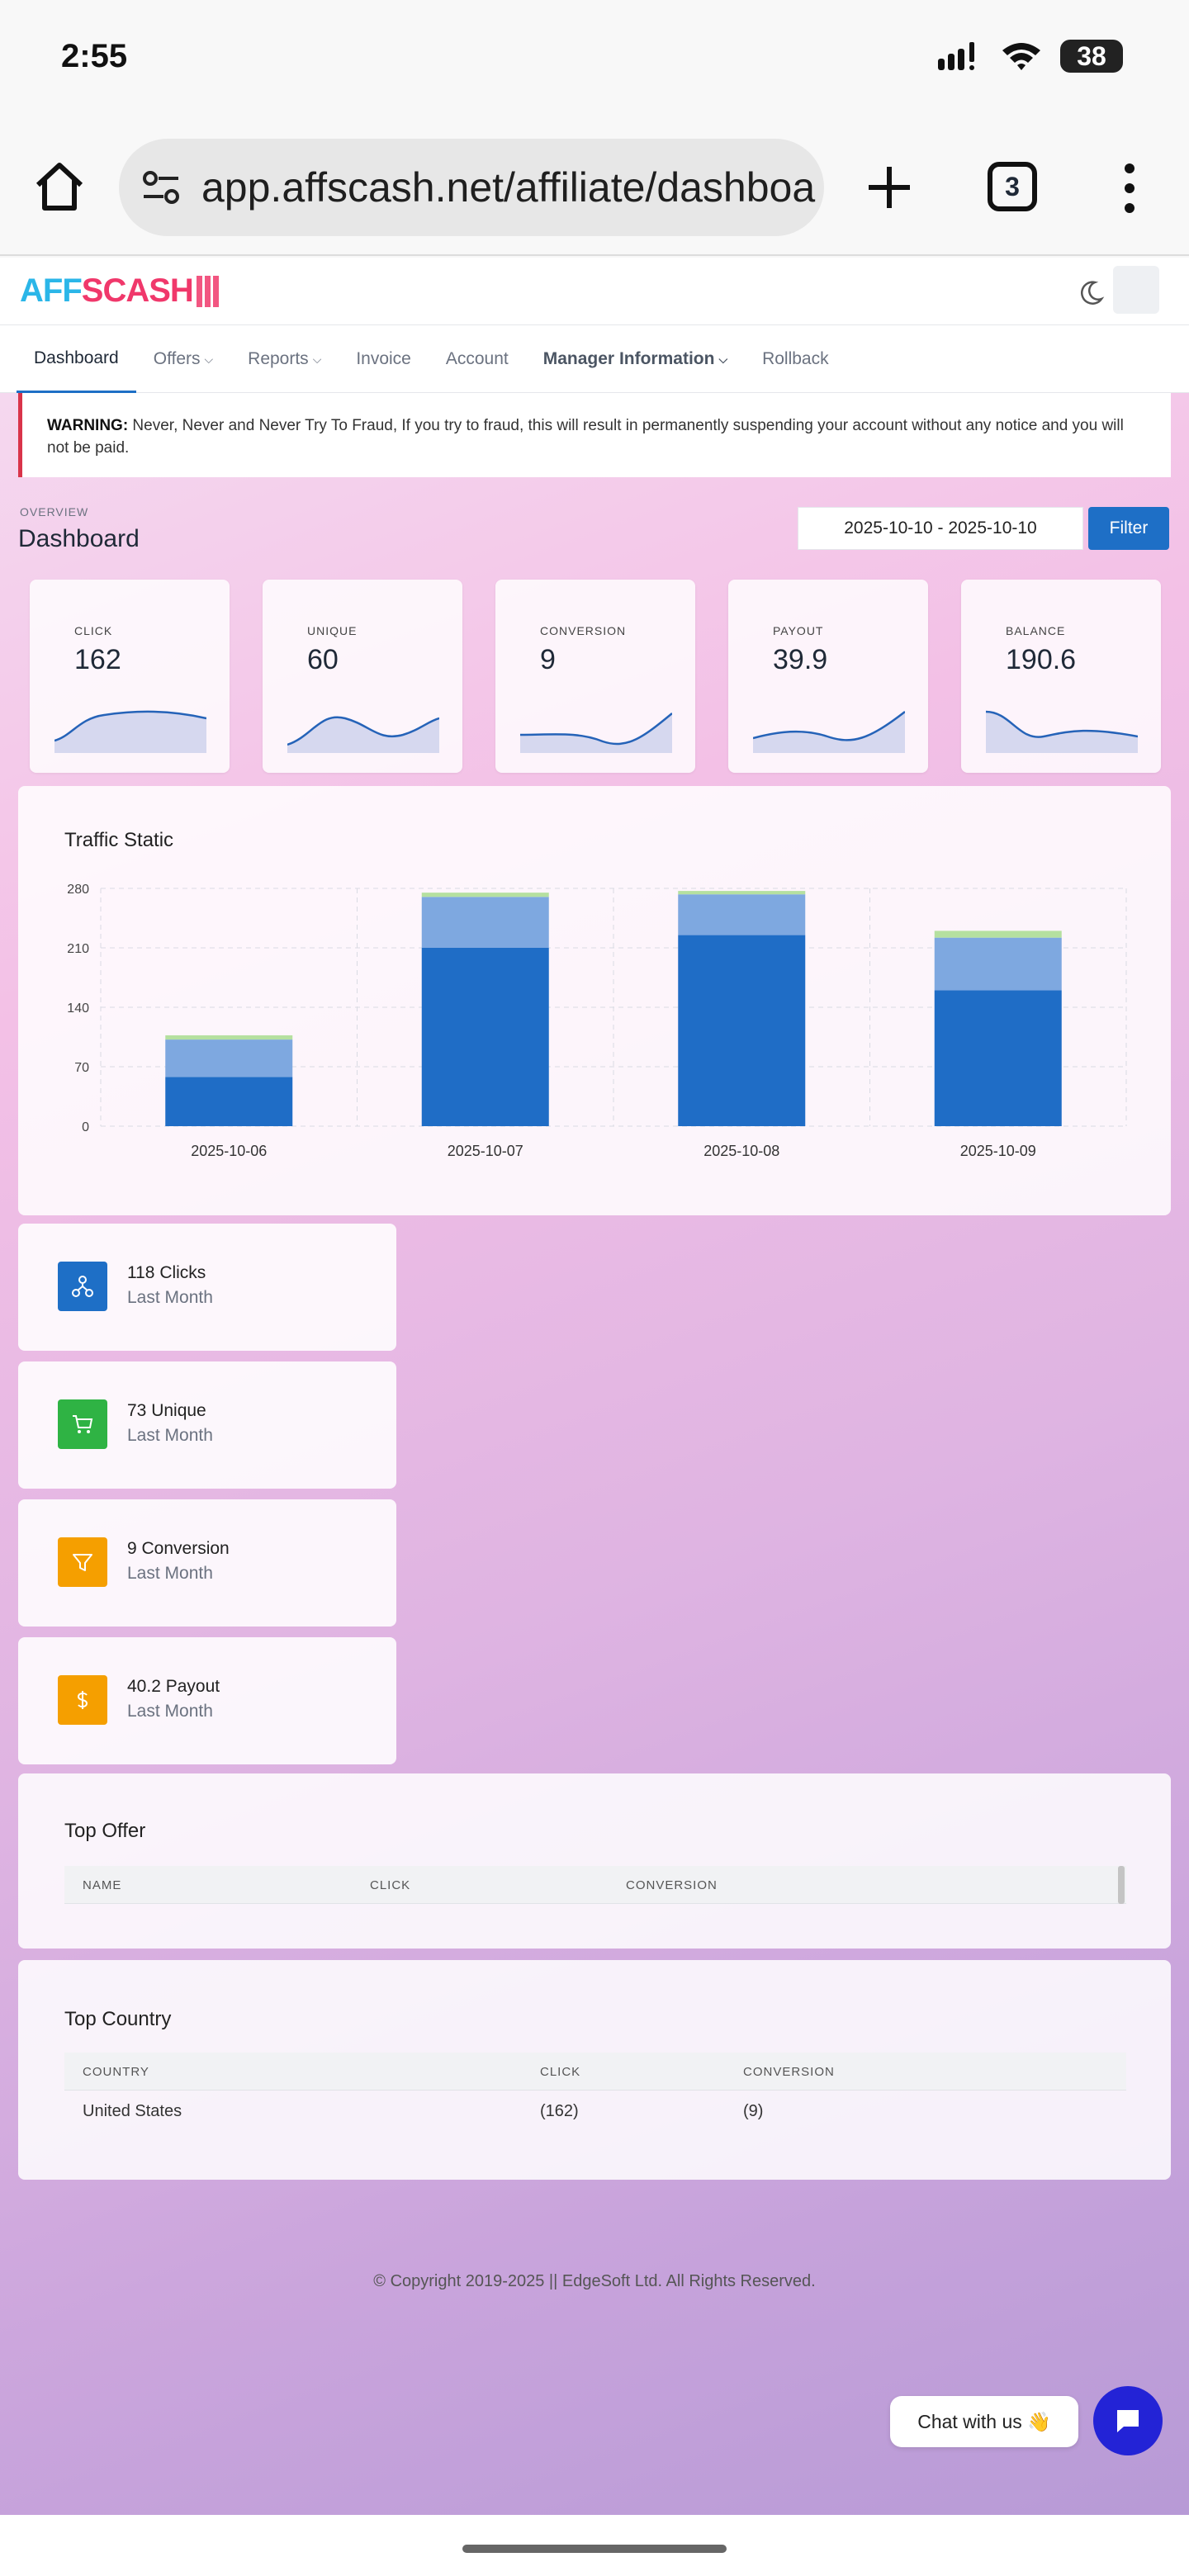  I want to click on status-bar: 2:55 38, so click(594, 62).